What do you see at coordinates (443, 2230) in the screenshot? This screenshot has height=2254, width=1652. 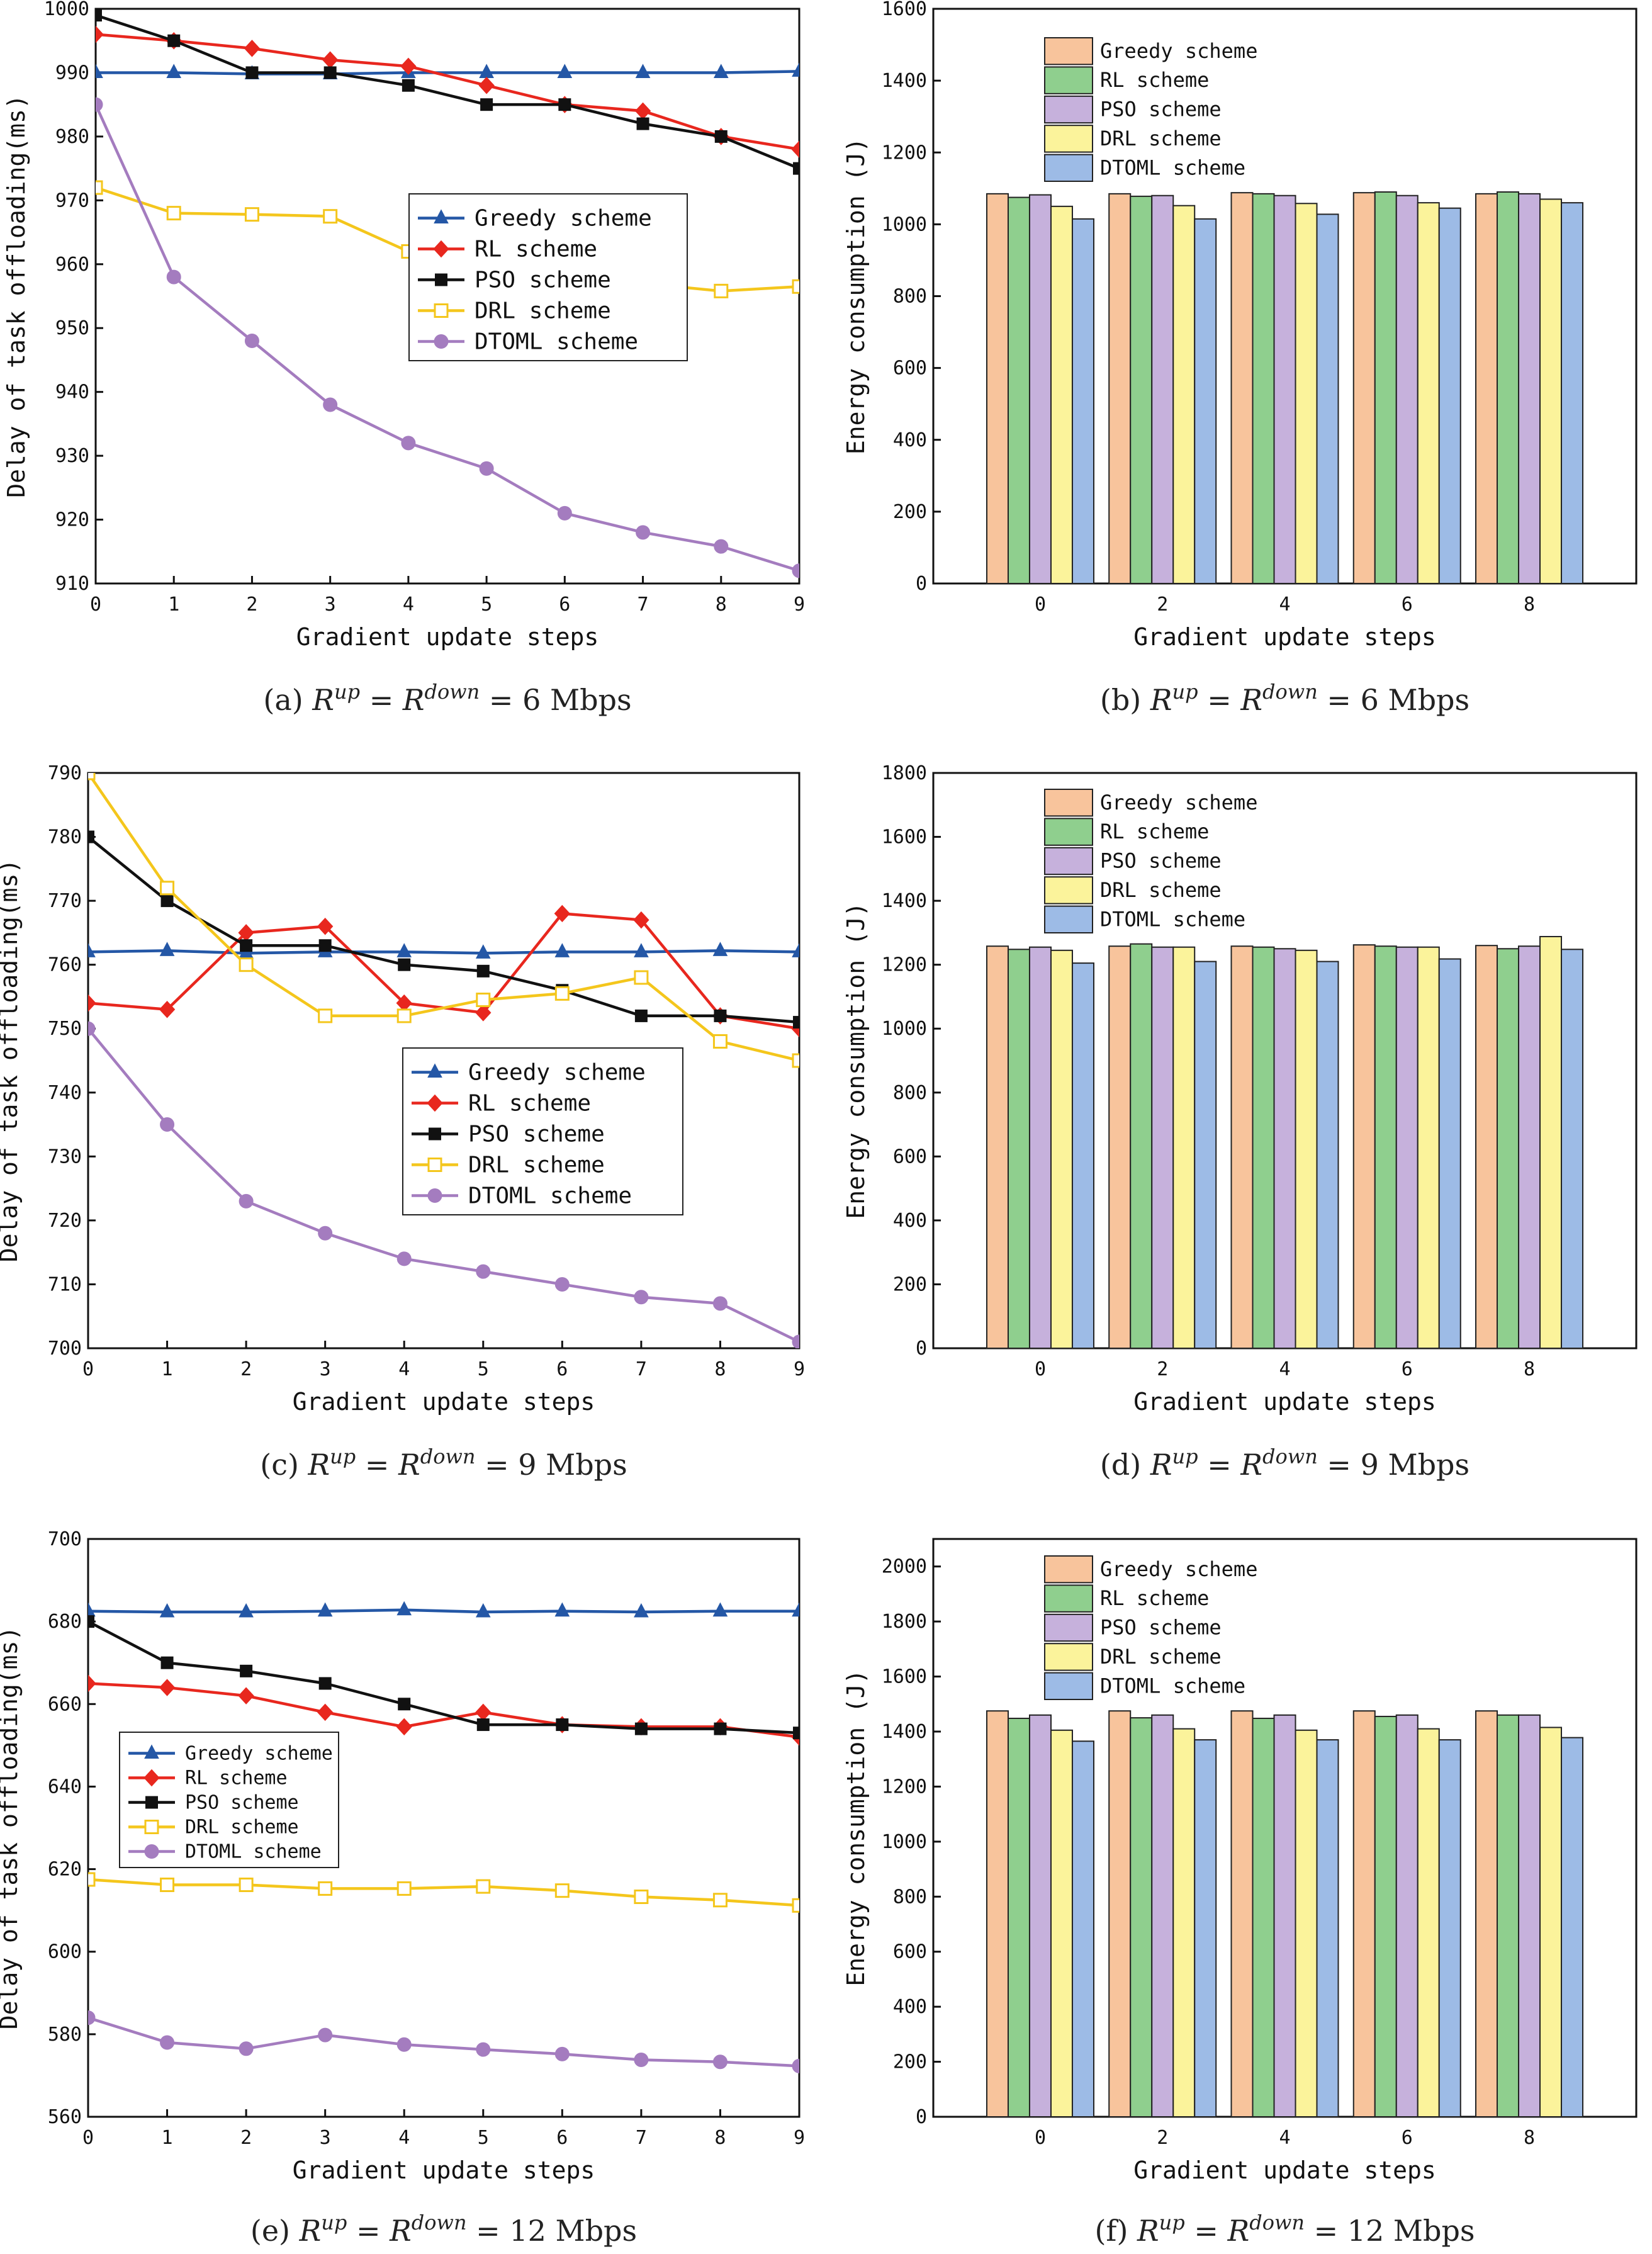 I see `caption-e: (e) Rup = Rdown = 12 Mbps` at bounding box center [443, 2230].